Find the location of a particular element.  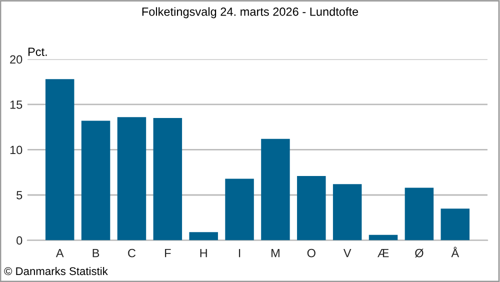

y-tick-label: 20 is located at coordinates (16, 59).